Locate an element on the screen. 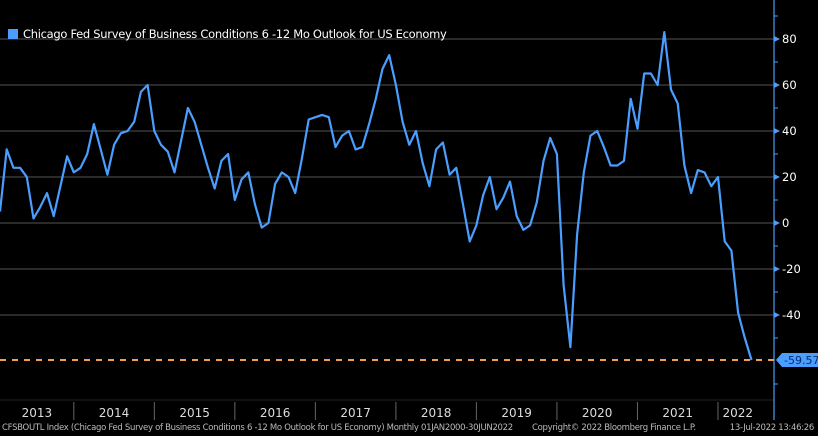 This screenshot has width=818, height=436. x-tick-label: 2017 is located at coordinates (355, 413).